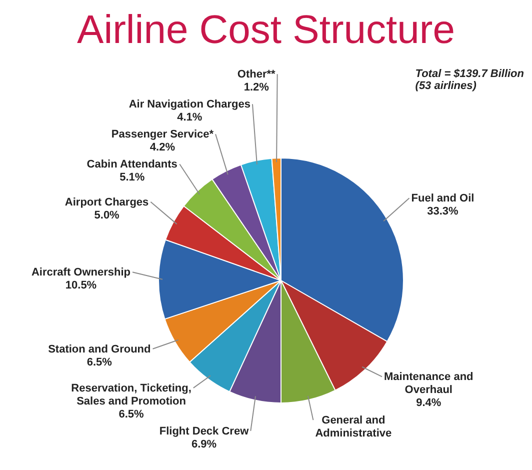 The width and height of the screenshot is (532, 470). Describe the element at coordinates (266, 31) in the screenshot. I see `chart-title: Airline Cost Structure` at that location.